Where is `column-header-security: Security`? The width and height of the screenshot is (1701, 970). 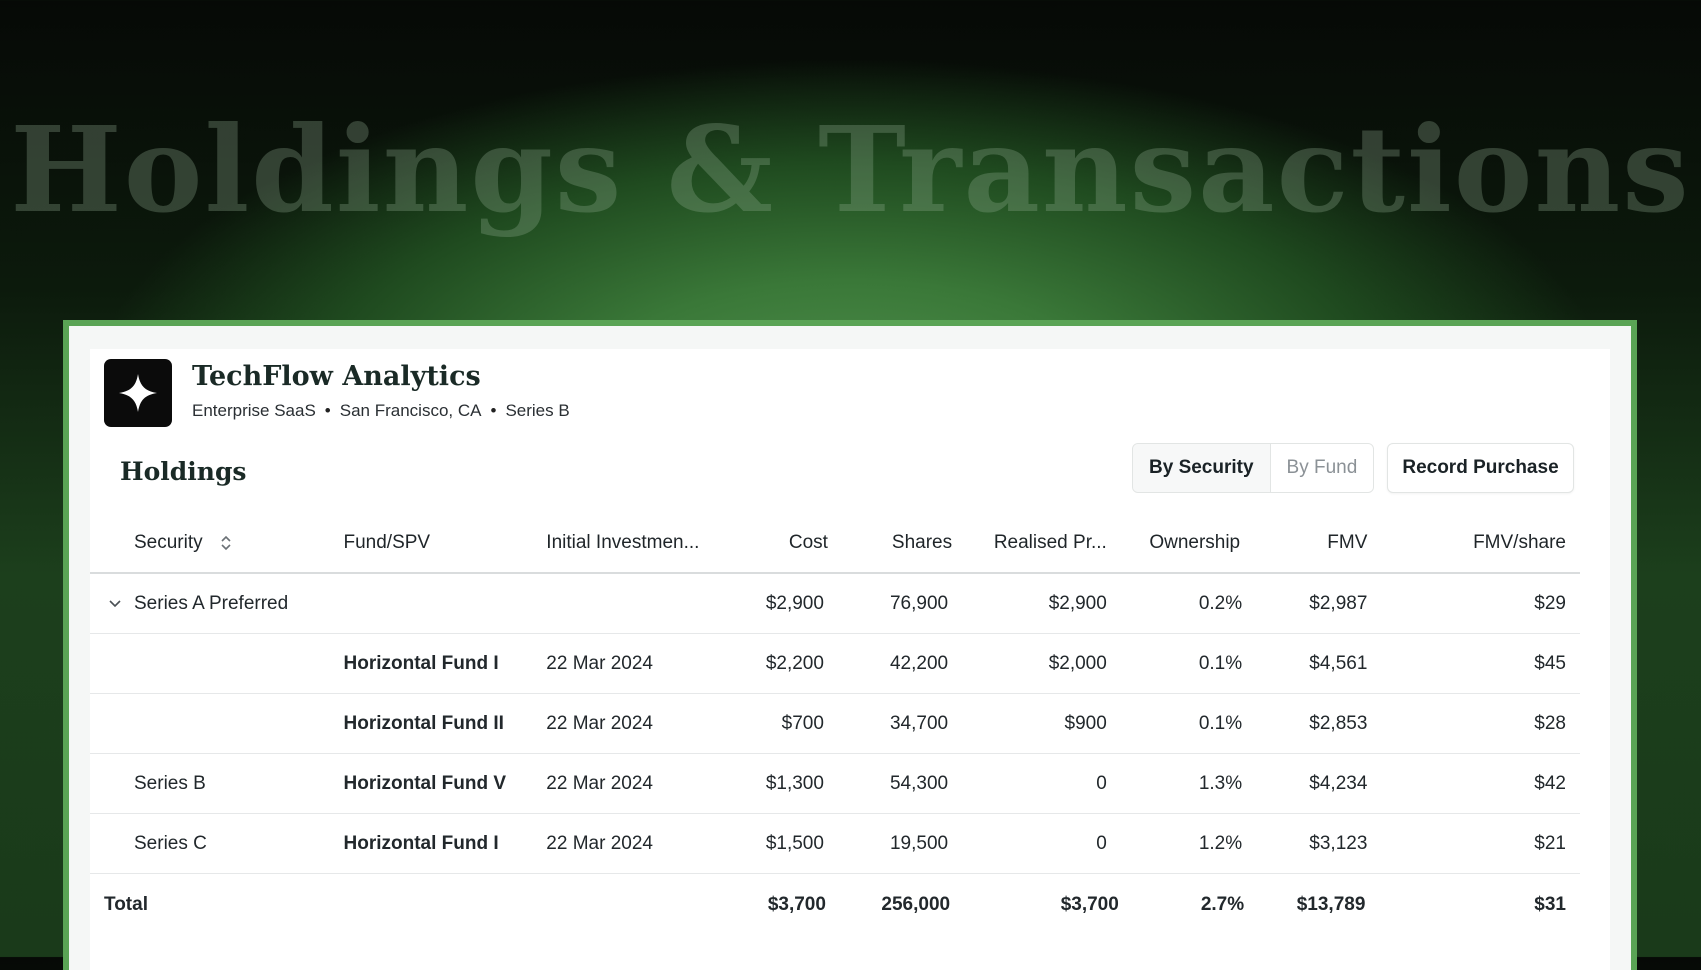
column-header-security: Security is located at coordinates (217, 544).